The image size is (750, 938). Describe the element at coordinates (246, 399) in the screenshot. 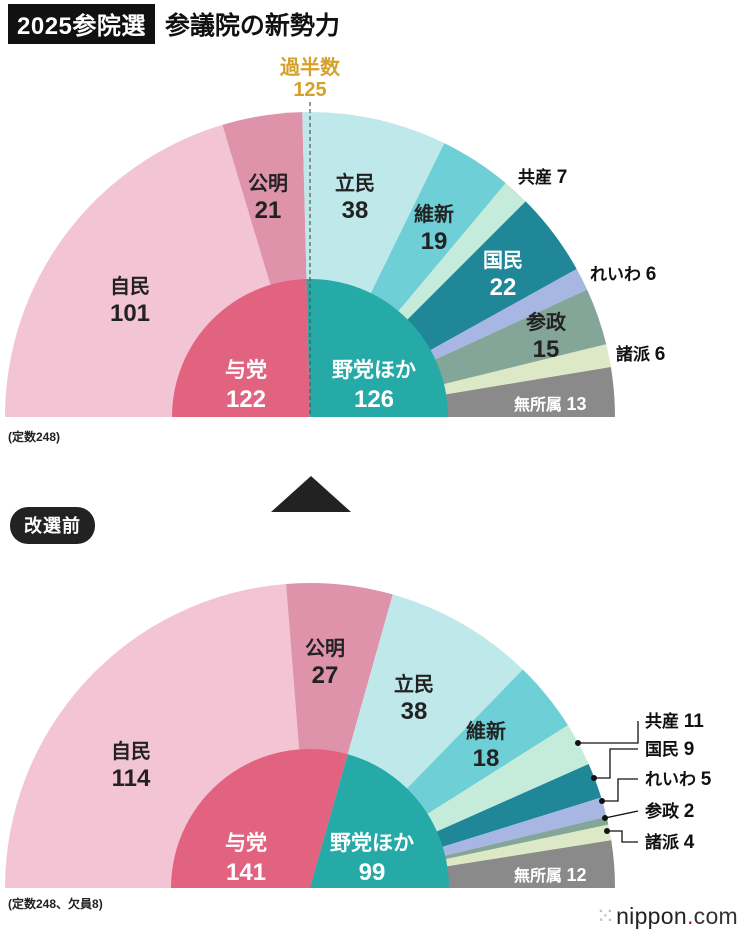

I see `bloc-seat-count: 122` at that location.